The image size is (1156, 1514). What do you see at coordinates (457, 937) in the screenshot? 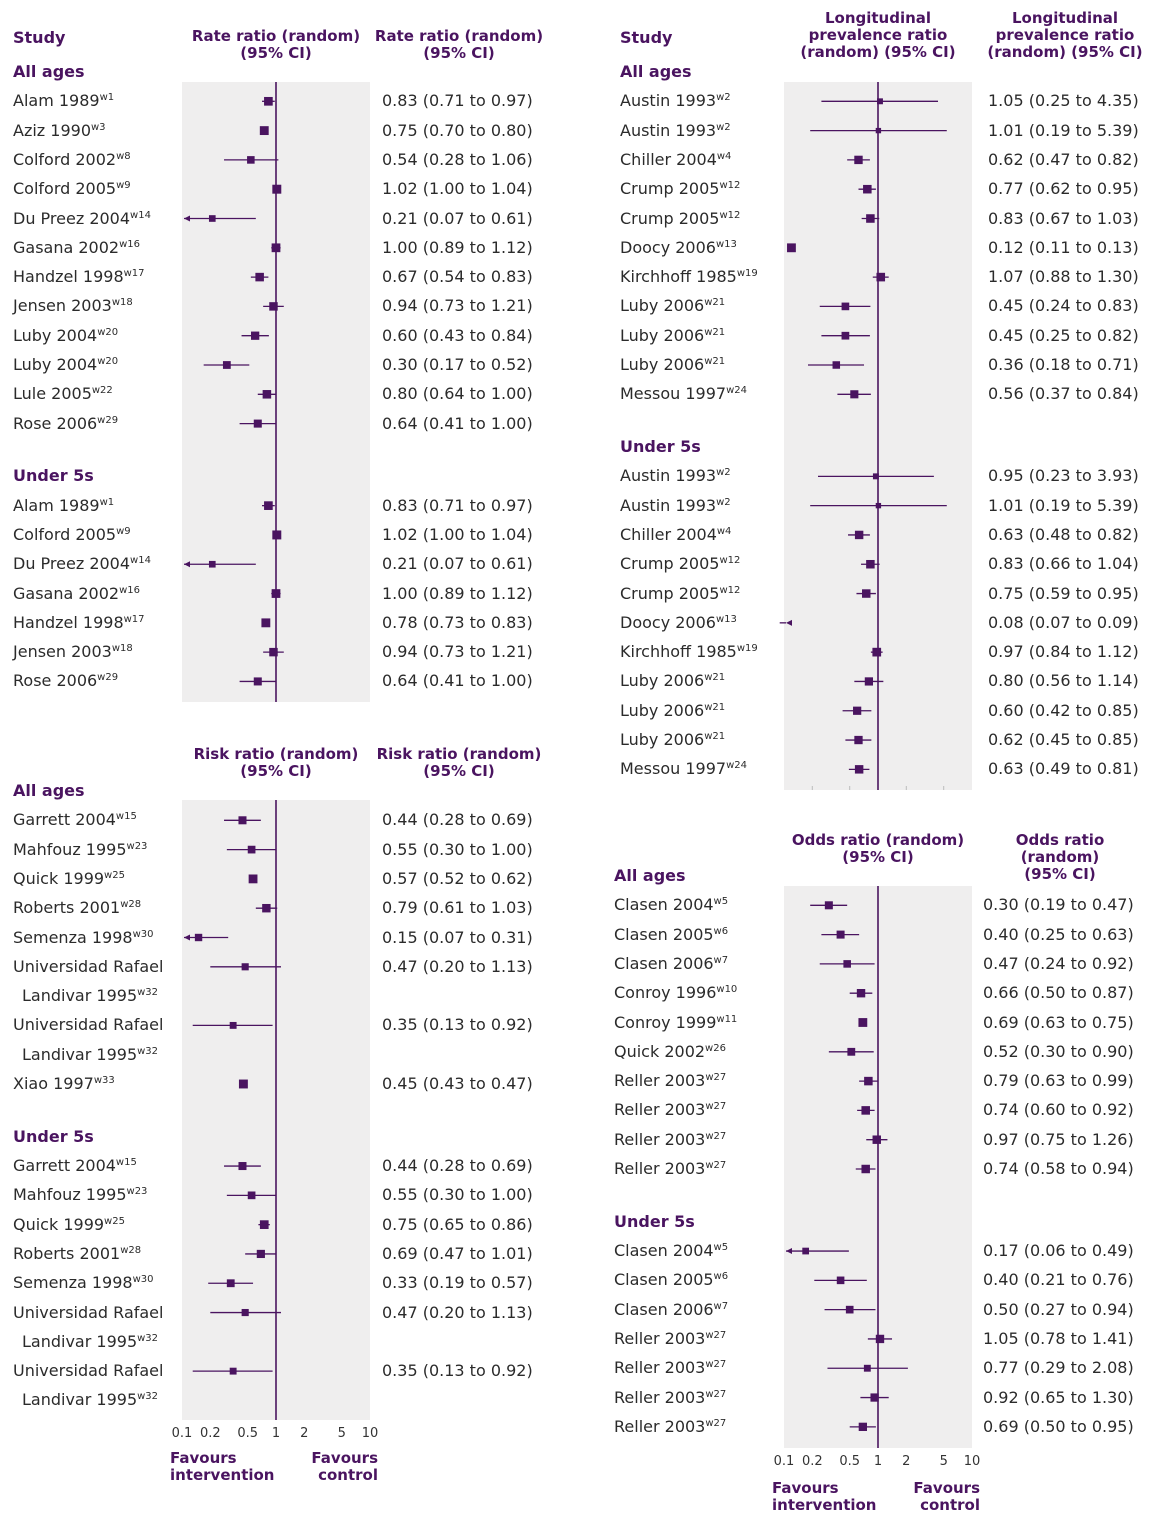
I see `effect-ci-value: 0.15 (0.07 to 0.31)` at bounding box center [457, 937].